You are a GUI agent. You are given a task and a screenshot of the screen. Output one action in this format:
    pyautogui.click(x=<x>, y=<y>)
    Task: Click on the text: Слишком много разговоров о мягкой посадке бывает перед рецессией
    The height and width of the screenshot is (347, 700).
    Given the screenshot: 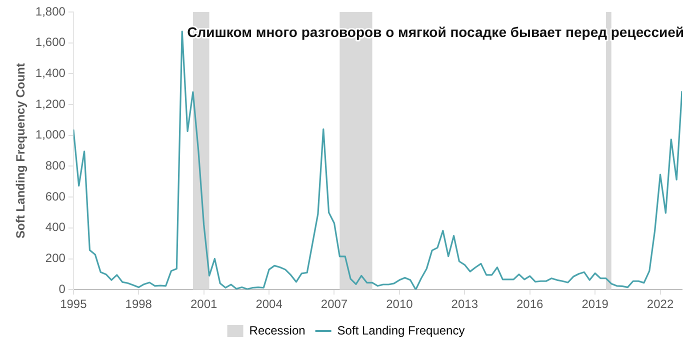 What is the action you would take?
    pyautogui.click(x=435, y=32)
    